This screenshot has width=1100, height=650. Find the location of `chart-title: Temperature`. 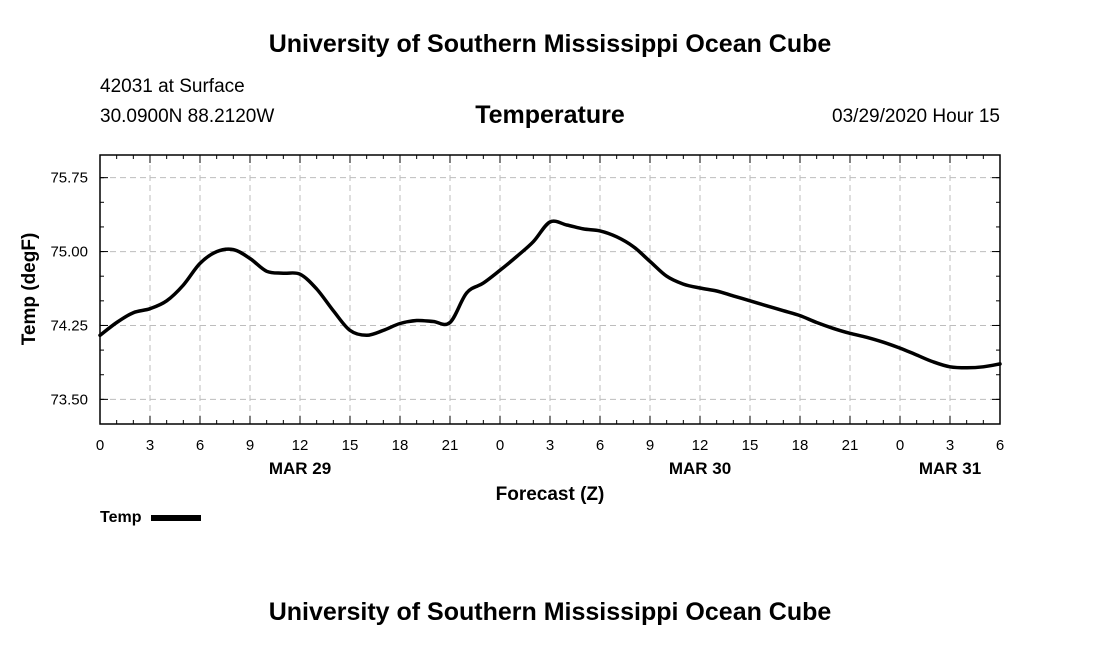

chart-title: Temperature is located at coordinates (550, 115).